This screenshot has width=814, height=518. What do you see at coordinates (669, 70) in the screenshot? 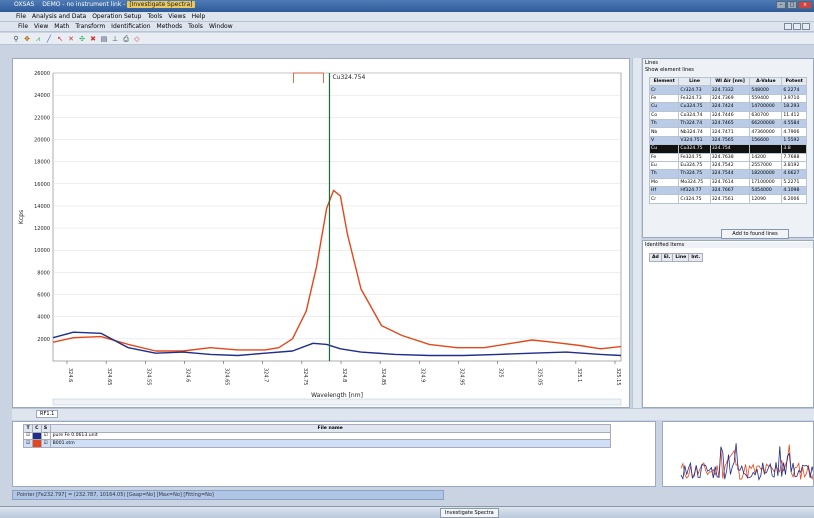
I see `show-element-lines-label: Show element lines` at bounding box center [669, 70].